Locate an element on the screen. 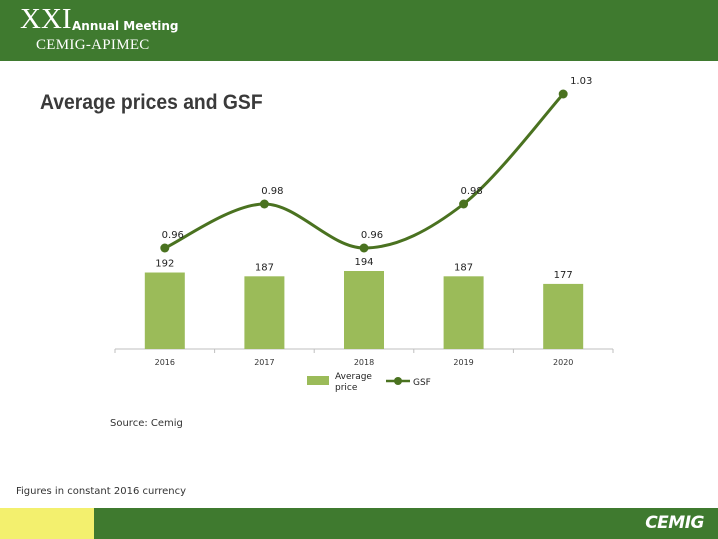  legend-label-gsf: GSF is located at coordinates (422, 383).